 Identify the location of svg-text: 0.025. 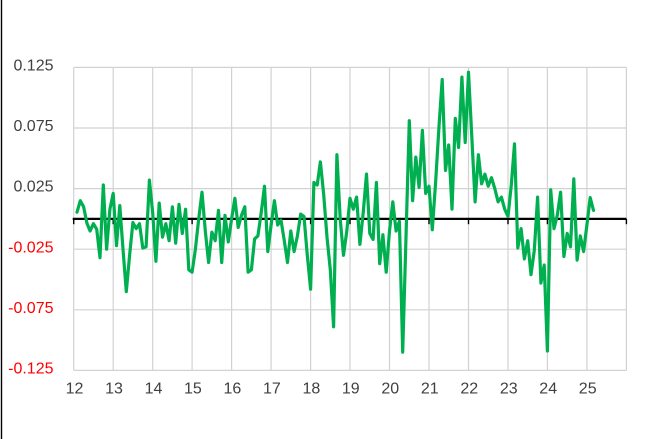
(33, 187).